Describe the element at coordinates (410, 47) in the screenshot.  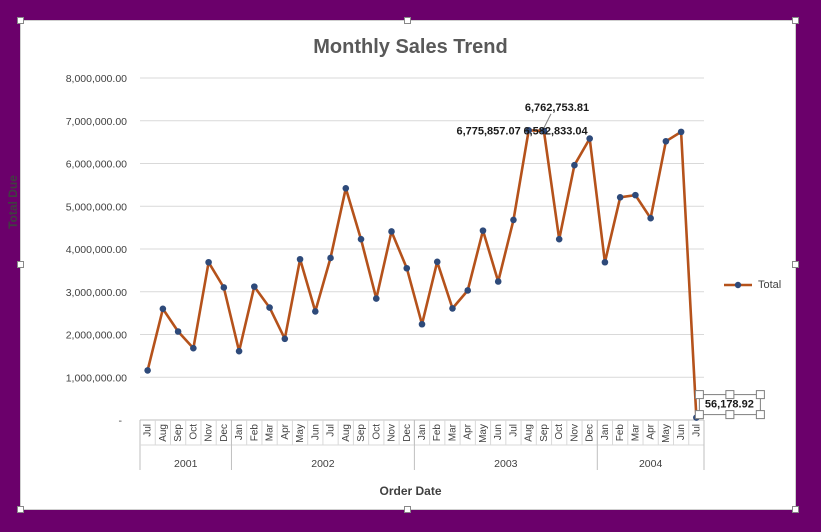
I see `chart-title: Monthly Sales Trend` at that location.